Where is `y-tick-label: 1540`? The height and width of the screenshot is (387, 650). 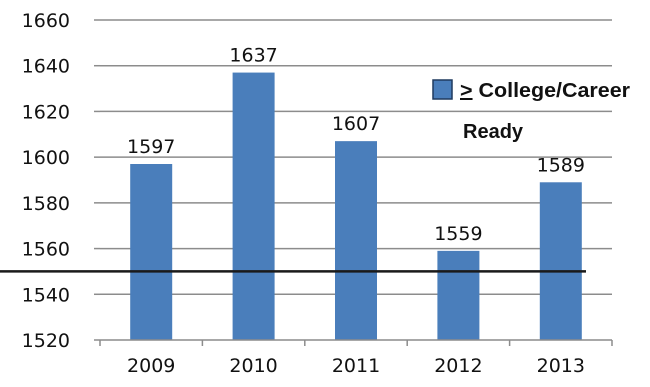 y-tick-label: 1540 is located at coordinates (46, 295).